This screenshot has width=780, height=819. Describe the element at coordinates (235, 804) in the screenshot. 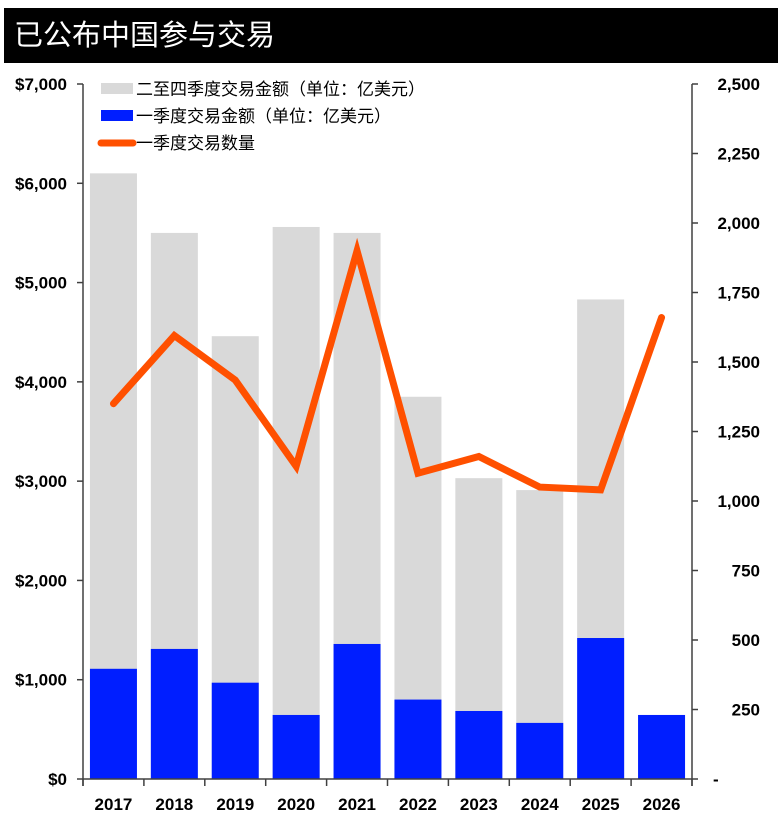

I see `x-tick-label: 2019` at that location.